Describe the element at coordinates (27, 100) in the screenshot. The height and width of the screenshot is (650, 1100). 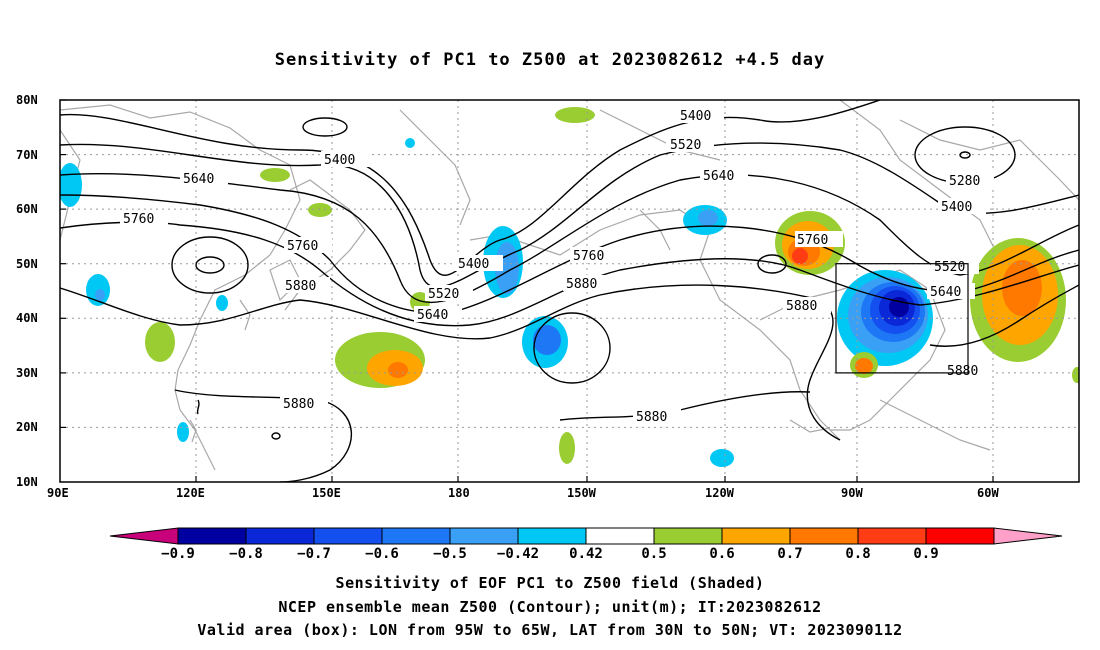
I see `lat-tick-label: 80N` at that location.